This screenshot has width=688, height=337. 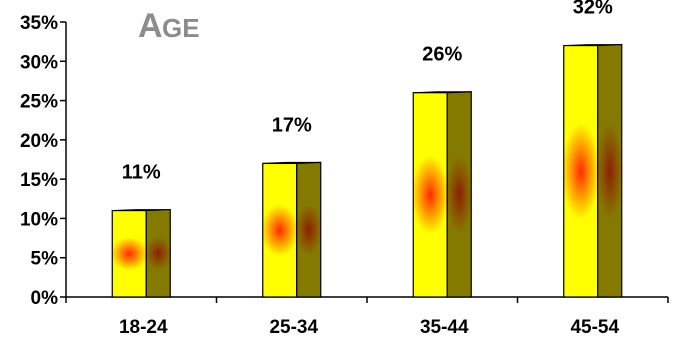 I want to click on data-label: 32%, so click(x=593, y=9).